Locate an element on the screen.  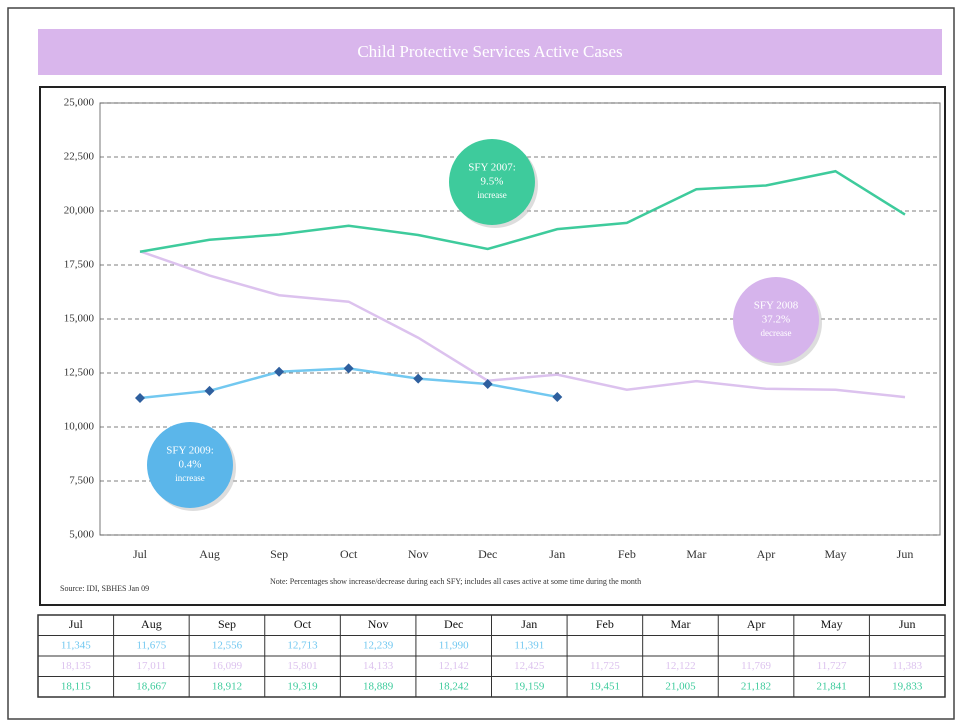
table-cell: 12,425 is located at coordinates (529, 666).